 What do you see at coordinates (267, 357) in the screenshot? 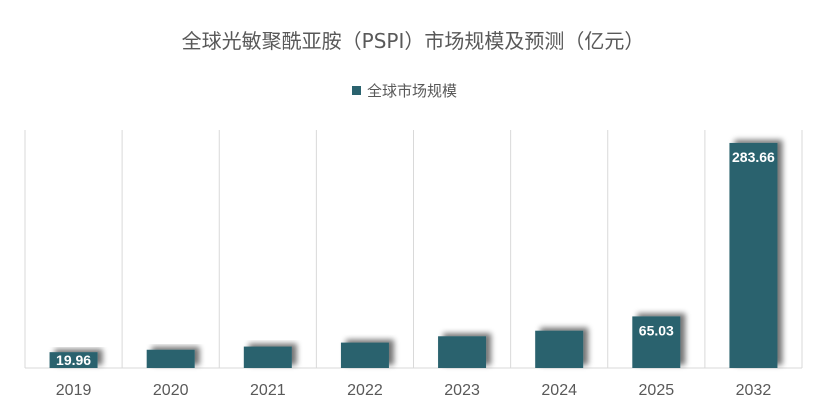
I see `bar-2021` at bounding box center [267, 357].